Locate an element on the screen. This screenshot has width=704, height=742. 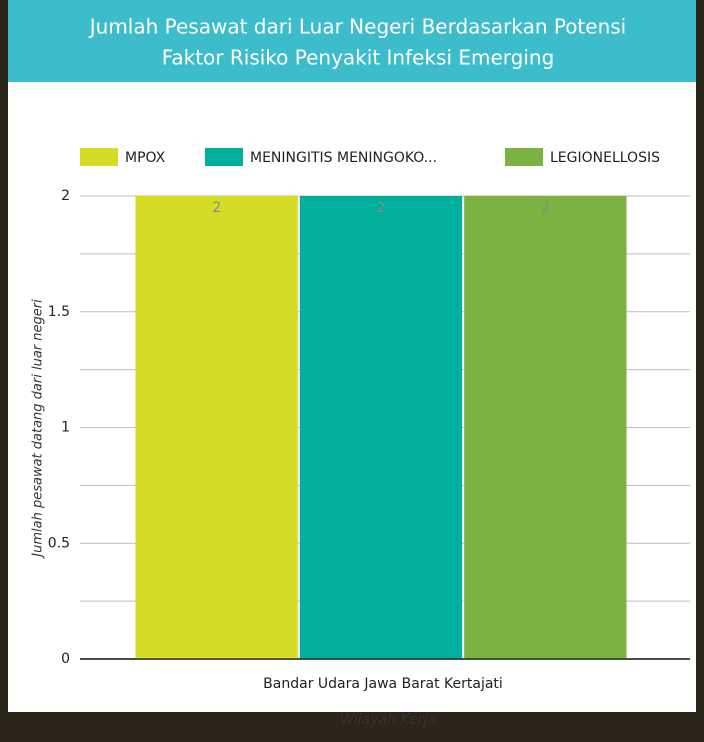
y-tick-label: 0.5 is located at coordinates (59, 543).